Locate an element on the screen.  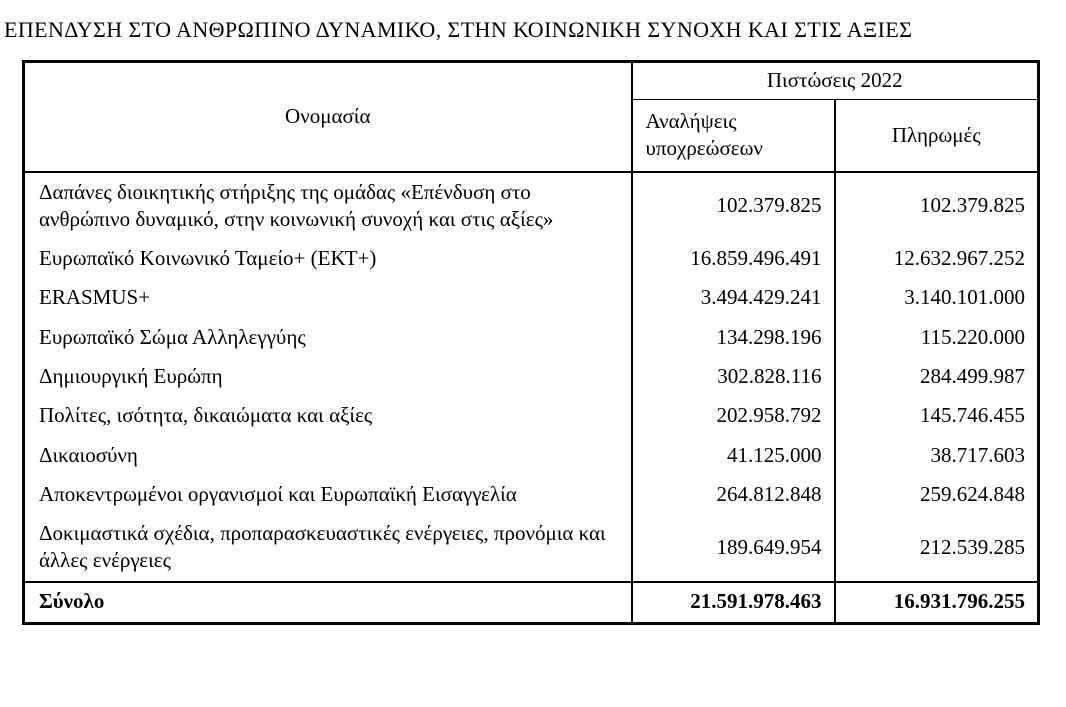
row-payments: 3.140.101.000 is located at coordinates (936, 298).